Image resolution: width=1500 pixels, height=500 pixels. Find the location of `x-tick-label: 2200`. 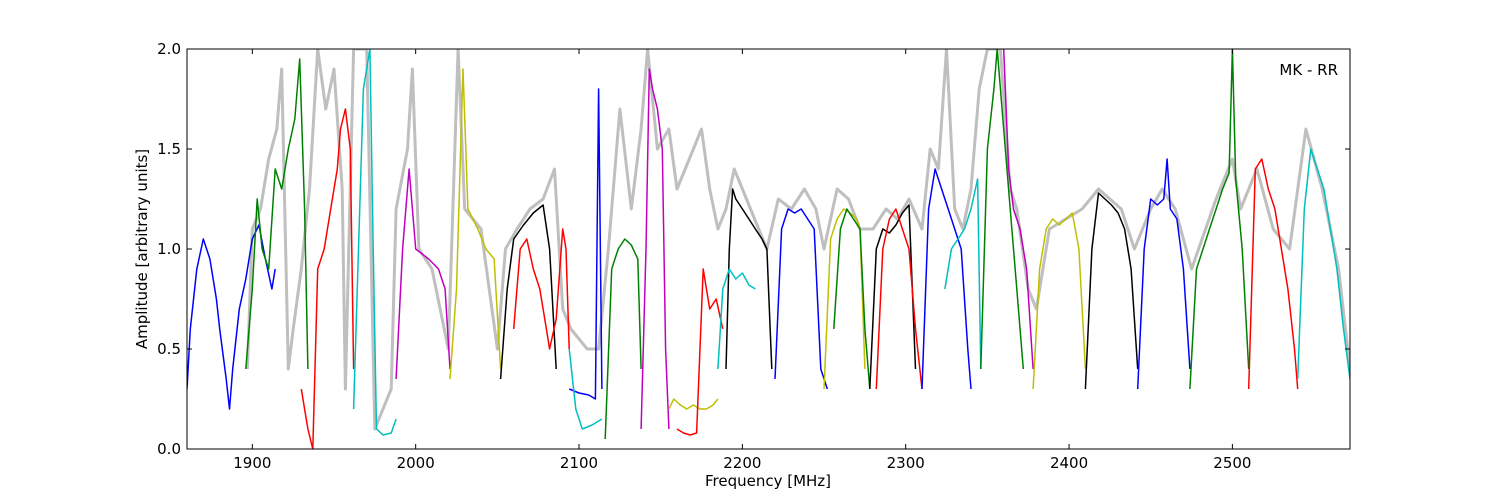

x-tick-label: 2200 is located at coordinates (742, 463).